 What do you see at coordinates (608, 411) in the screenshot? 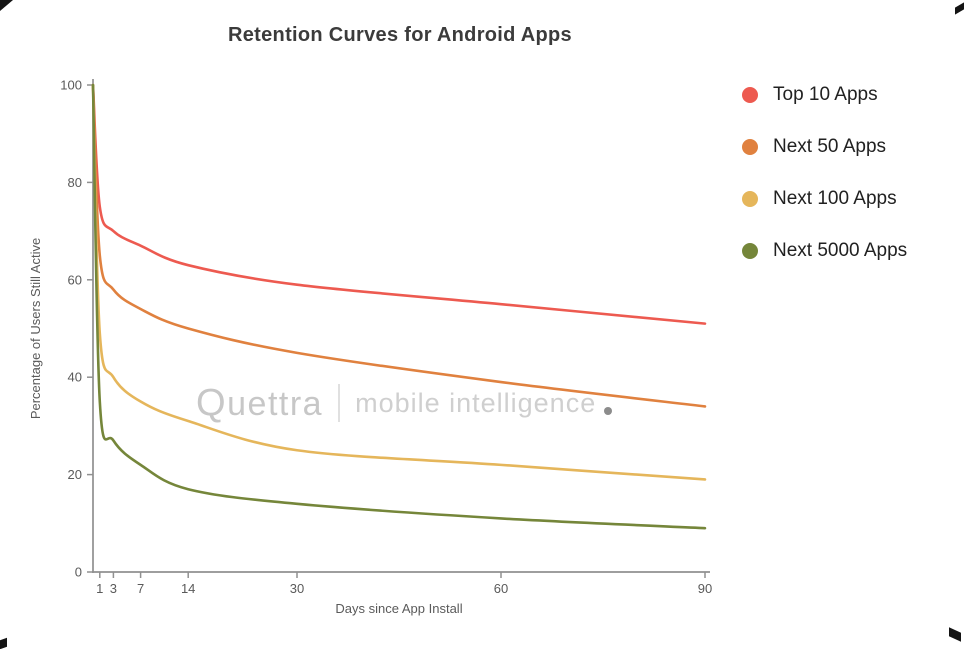
I see `watermark-dot-icon` at bounding box center [608, 411].